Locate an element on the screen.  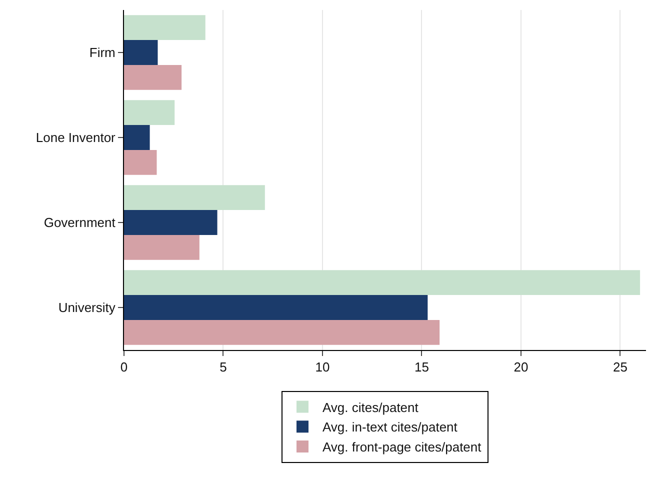
y-tick-label: Lone Inventor is located at coordinates (76, 138).